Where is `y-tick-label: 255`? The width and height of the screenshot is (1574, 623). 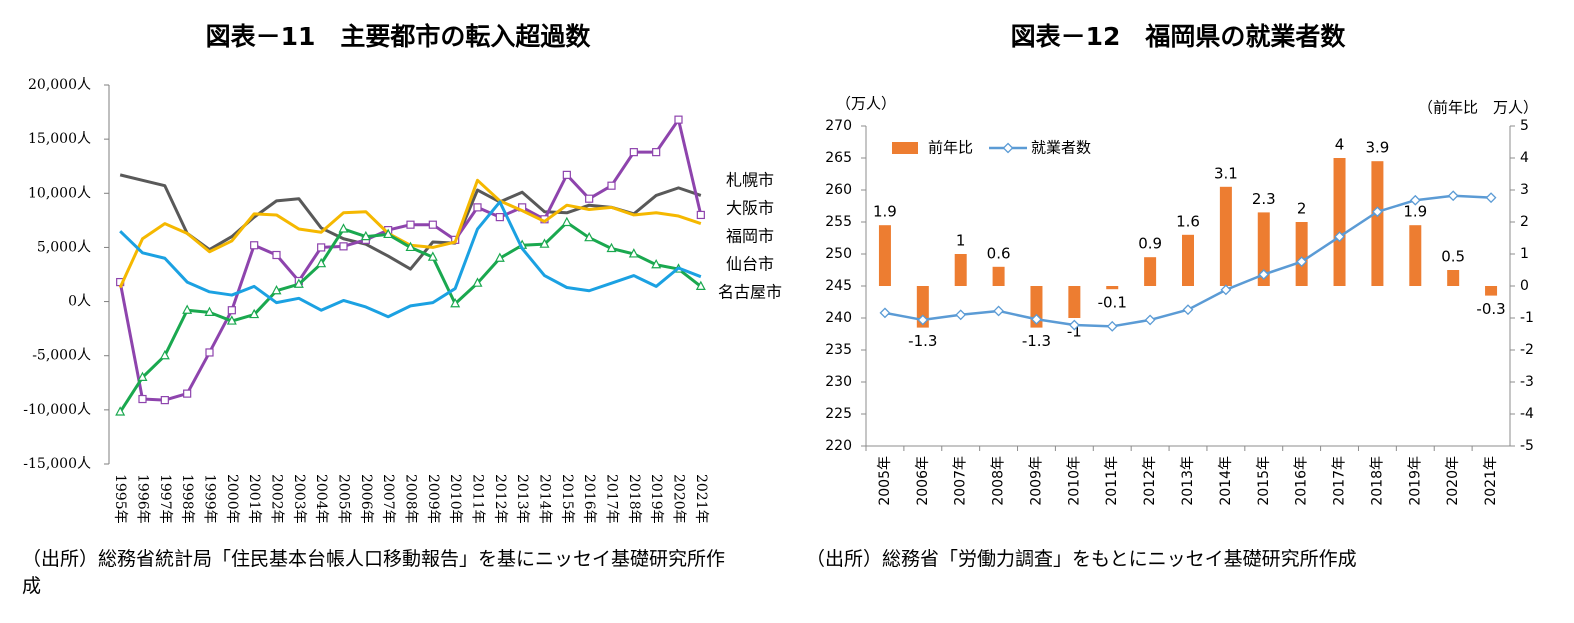 y-tick-label: 255 is located at coordinates (838, 222).